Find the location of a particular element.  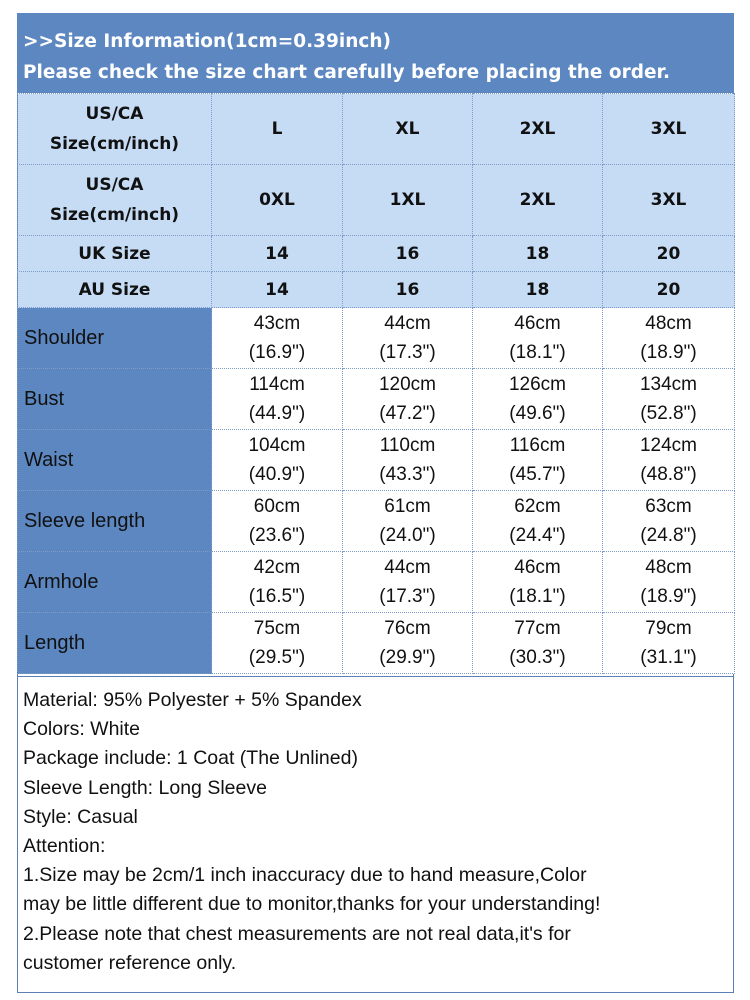

measurement-cm: 134cm is located at coordinates (668, 384).